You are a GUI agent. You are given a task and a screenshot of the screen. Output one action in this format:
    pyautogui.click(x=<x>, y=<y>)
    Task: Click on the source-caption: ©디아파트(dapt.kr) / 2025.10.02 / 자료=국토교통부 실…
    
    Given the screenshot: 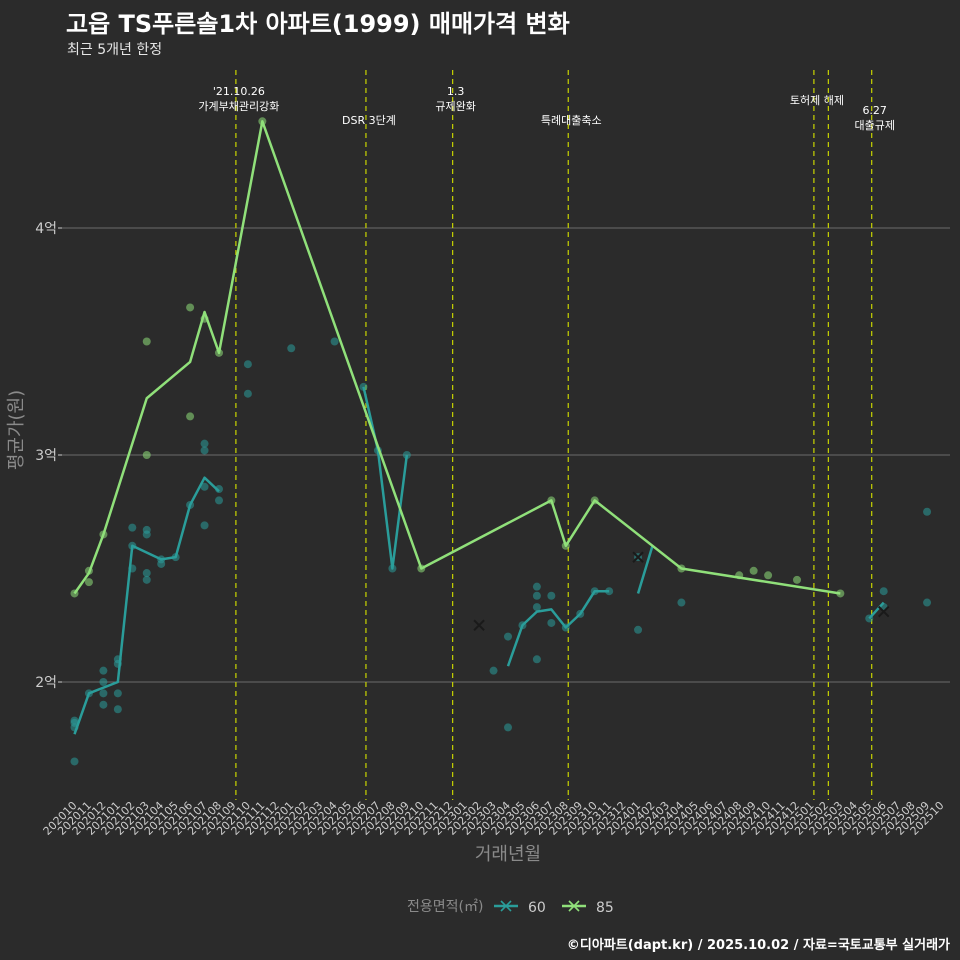 What is the action you would take?
    pyautogui.click(x=758, y=945)
    